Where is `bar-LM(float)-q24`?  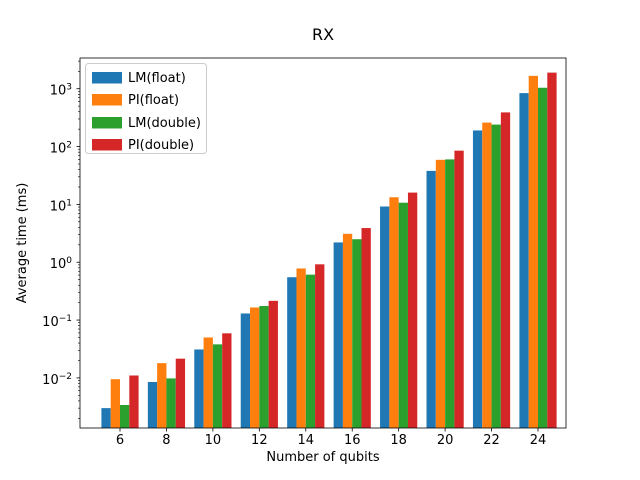
bar-LM(float)-q24 is located at coordinates (524, 261).